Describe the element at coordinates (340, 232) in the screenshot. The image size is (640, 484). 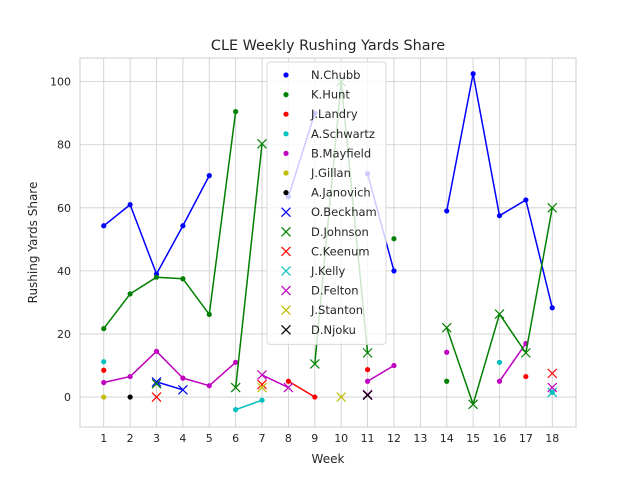
I see `legend-label: D.Johnson` at that location.